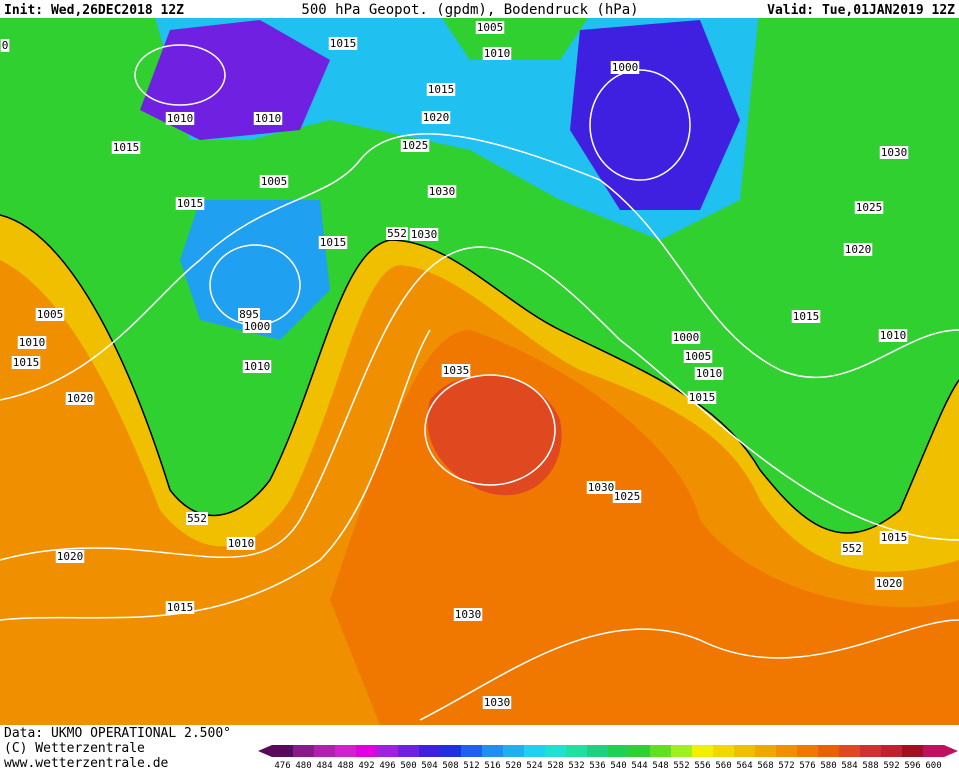 This screenshot has width=959, height=774. Describe the element at coordinates (494, 435) in the screenshot. I see `high-core` at that location.